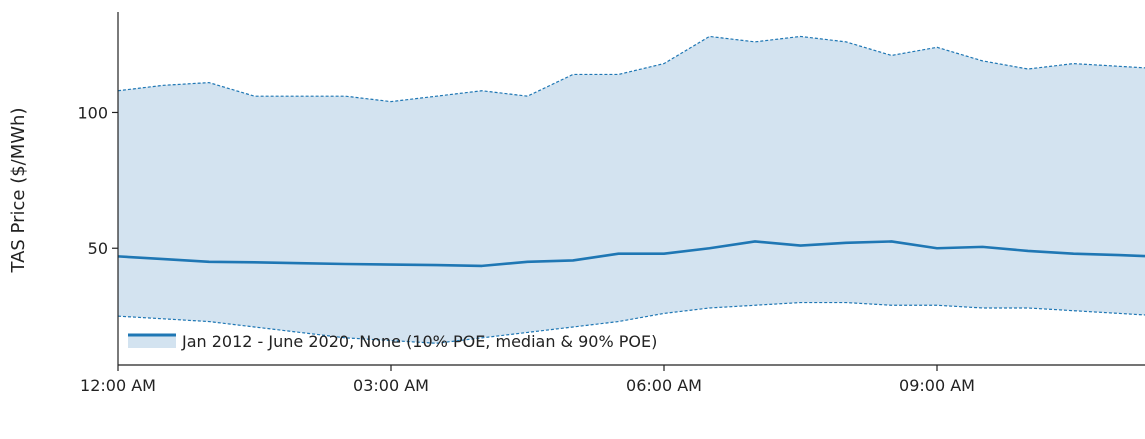 The image size is (1145, 439). What do you see at coordinates (664, 385) in the screenshot?
I see `x-tick-label: 06:00 AM` at bounding box center [664, 385].